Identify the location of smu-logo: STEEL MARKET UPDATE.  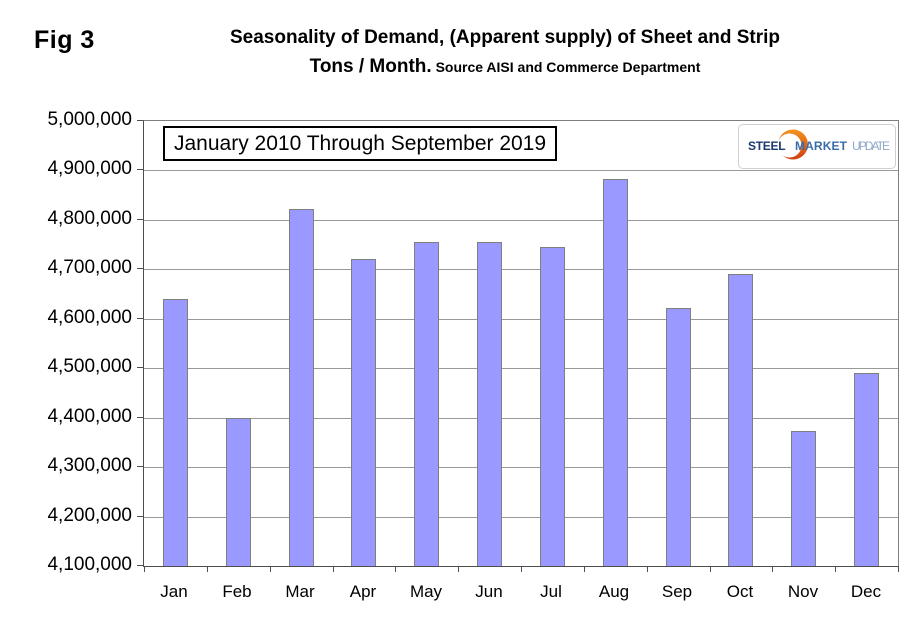
(817, 146).